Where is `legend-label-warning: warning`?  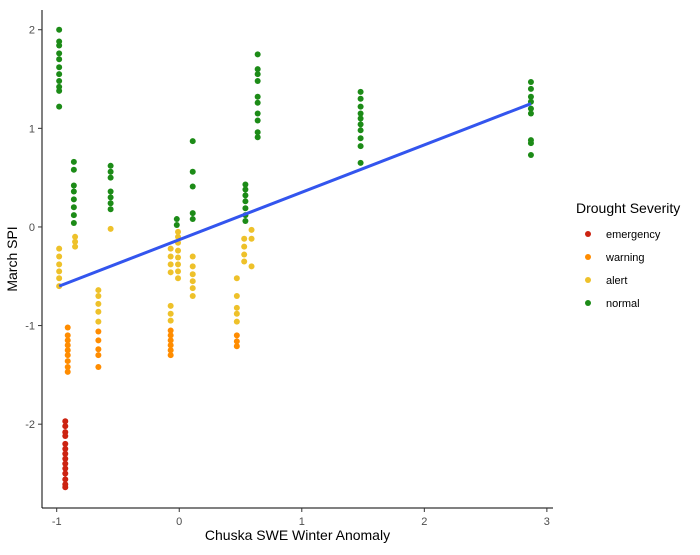
legend-label-warning: warning is located at coordinates (625, 258).